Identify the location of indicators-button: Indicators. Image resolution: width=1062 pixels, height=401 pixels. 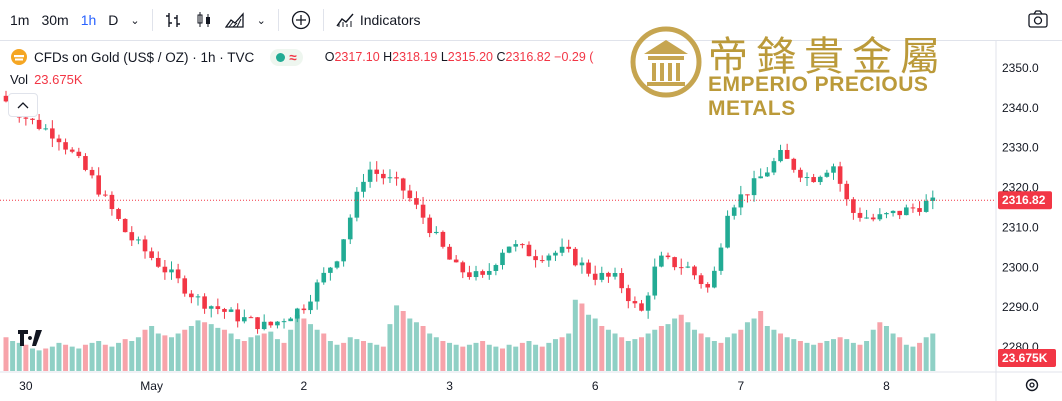
(378, 20).